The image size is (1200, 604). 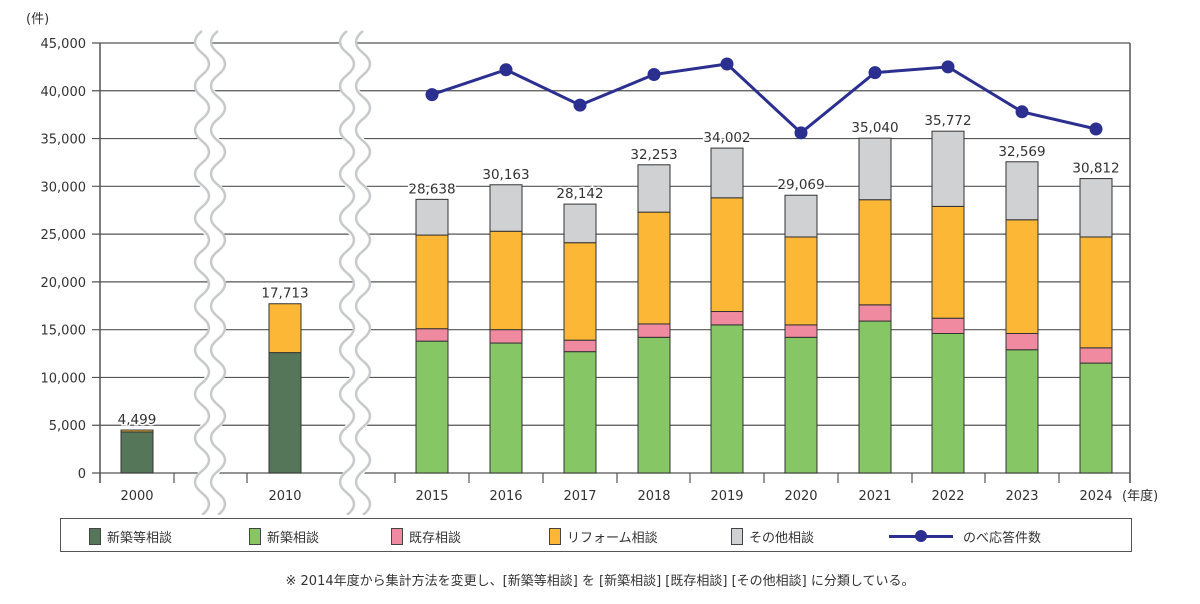 What do you see at coordinates (64, 378) in the screenshot?
I see `y-tick-label: 10,000` at bounding box center [64, 378].